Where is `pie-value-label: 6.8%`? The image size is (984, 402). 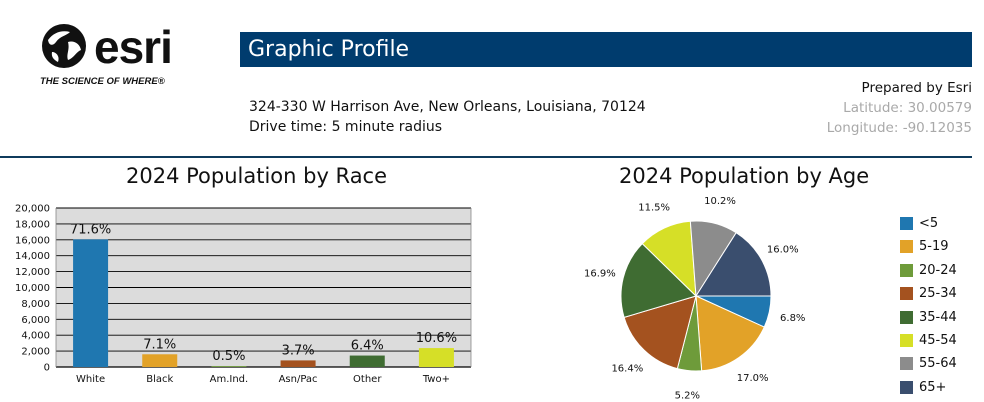
pie-value-label: 6.8% is located at coordinates (792, 318).